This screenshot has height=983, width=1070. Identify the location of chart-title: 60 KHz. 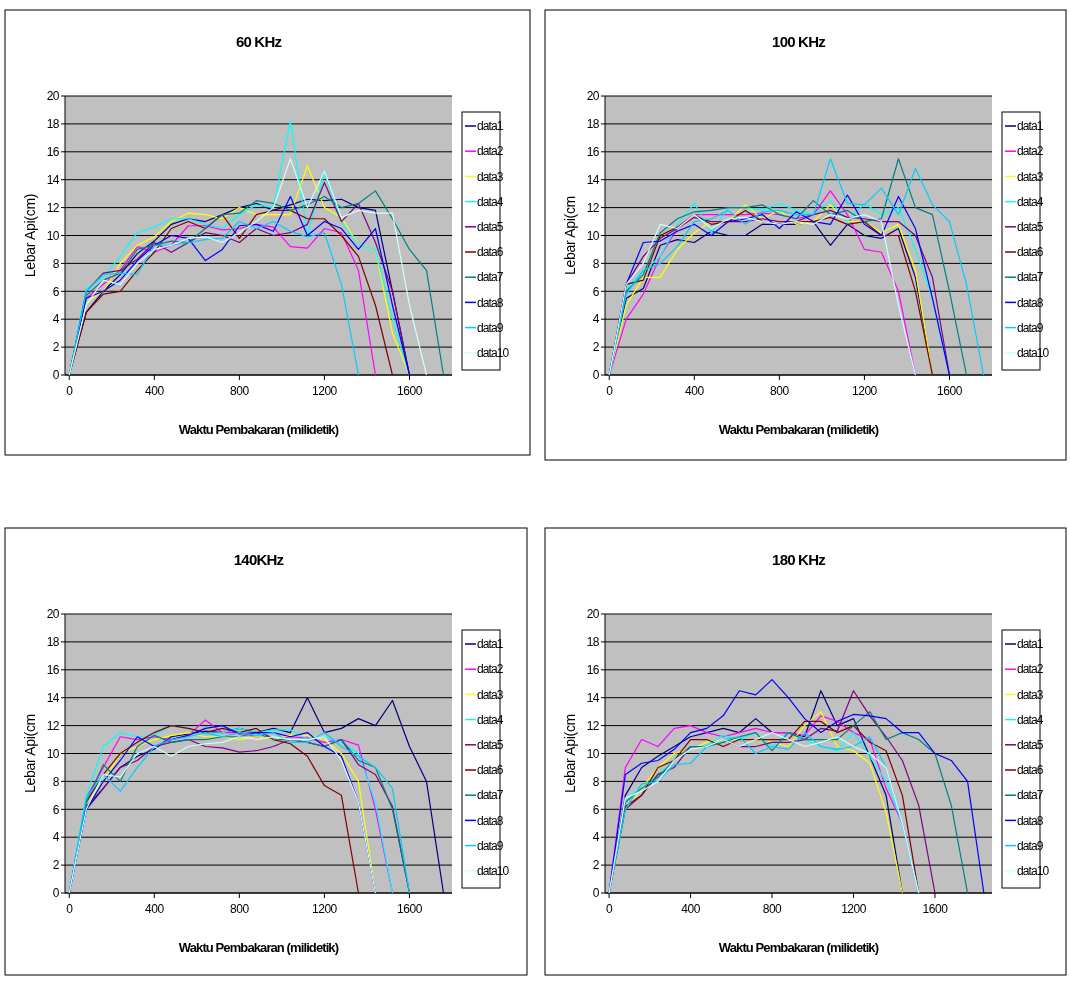
(258, 41).